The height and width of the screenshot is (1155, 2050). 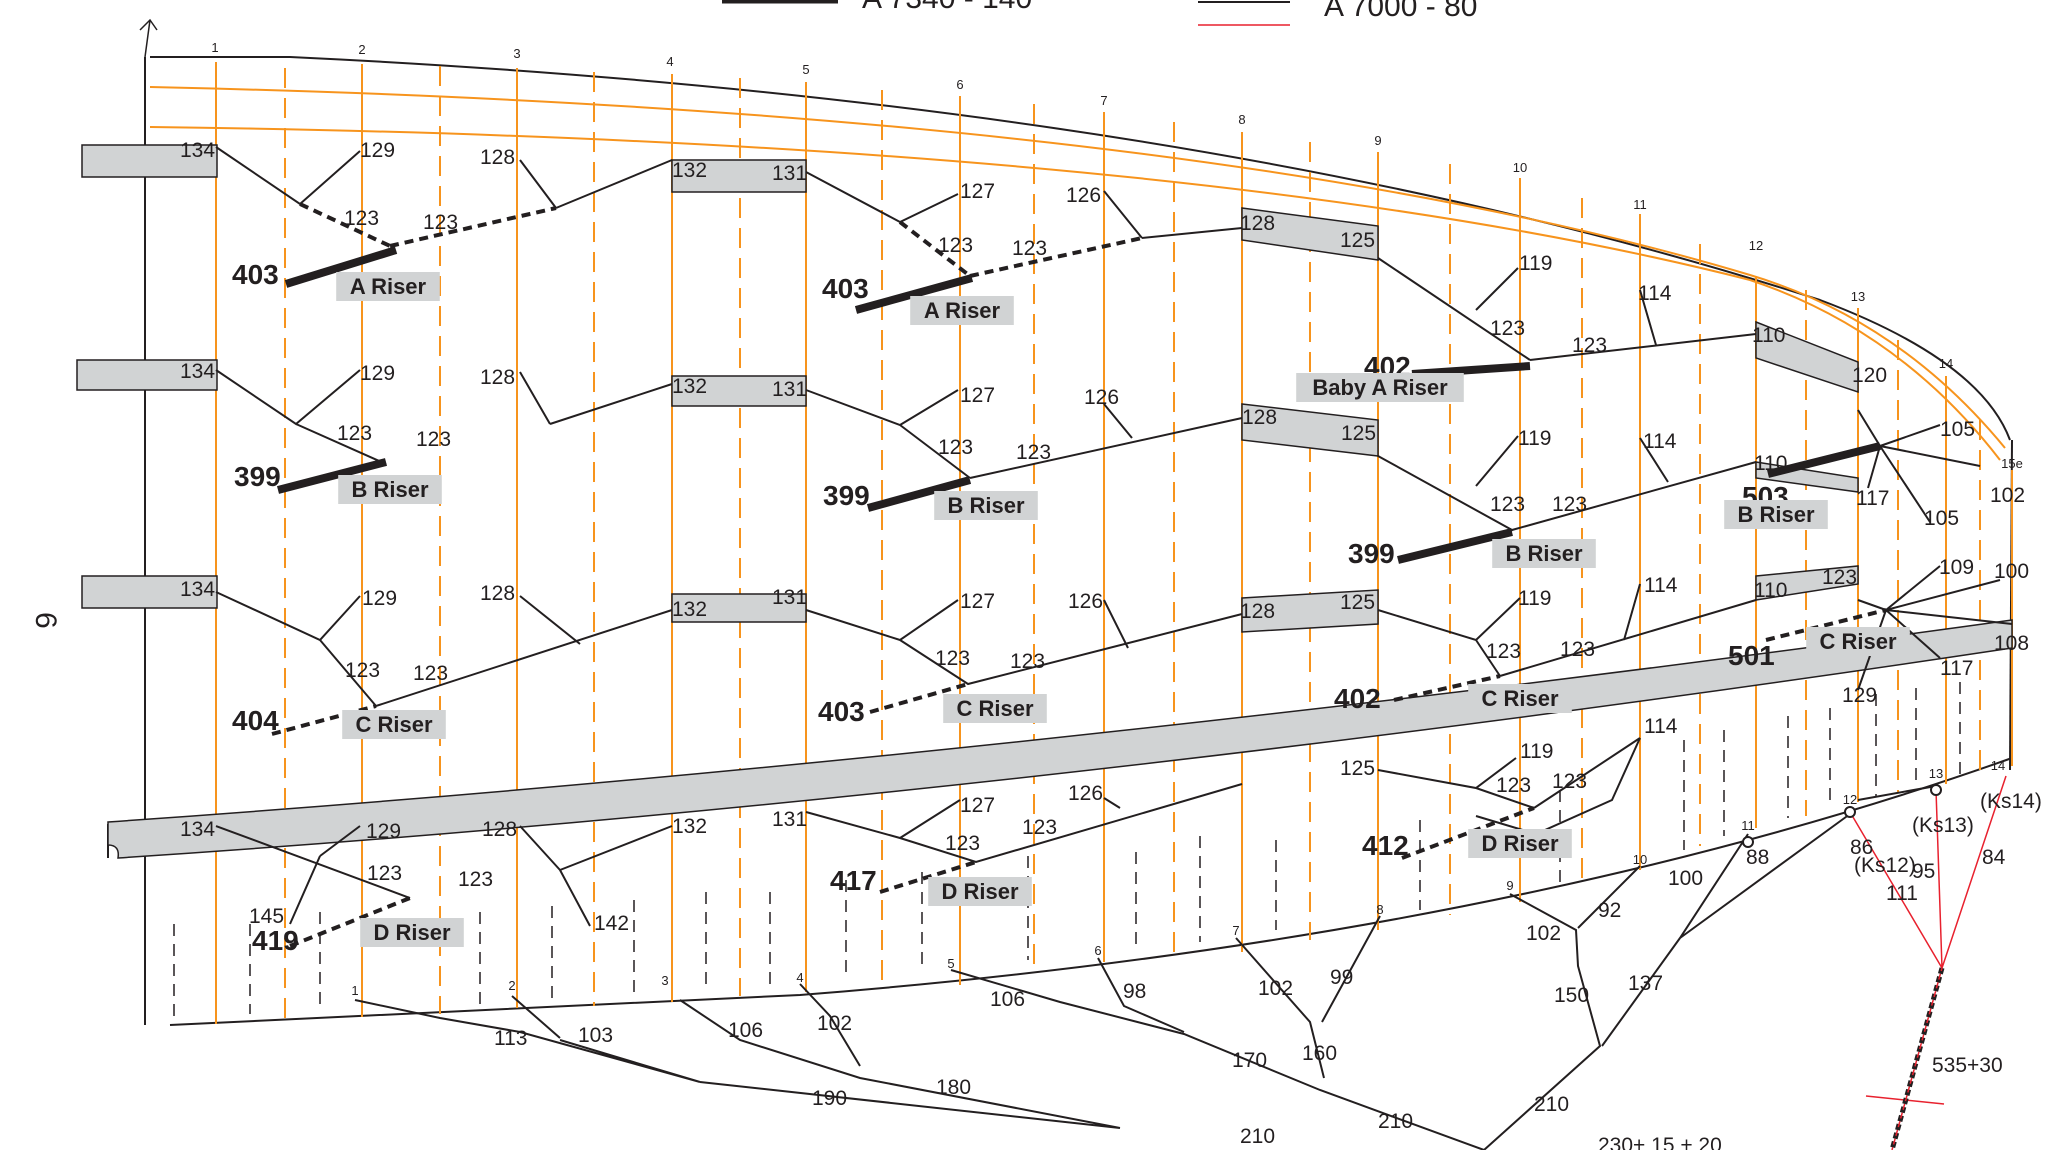 I want to click on line-length-label: 102, so click(x=834, y=1023).